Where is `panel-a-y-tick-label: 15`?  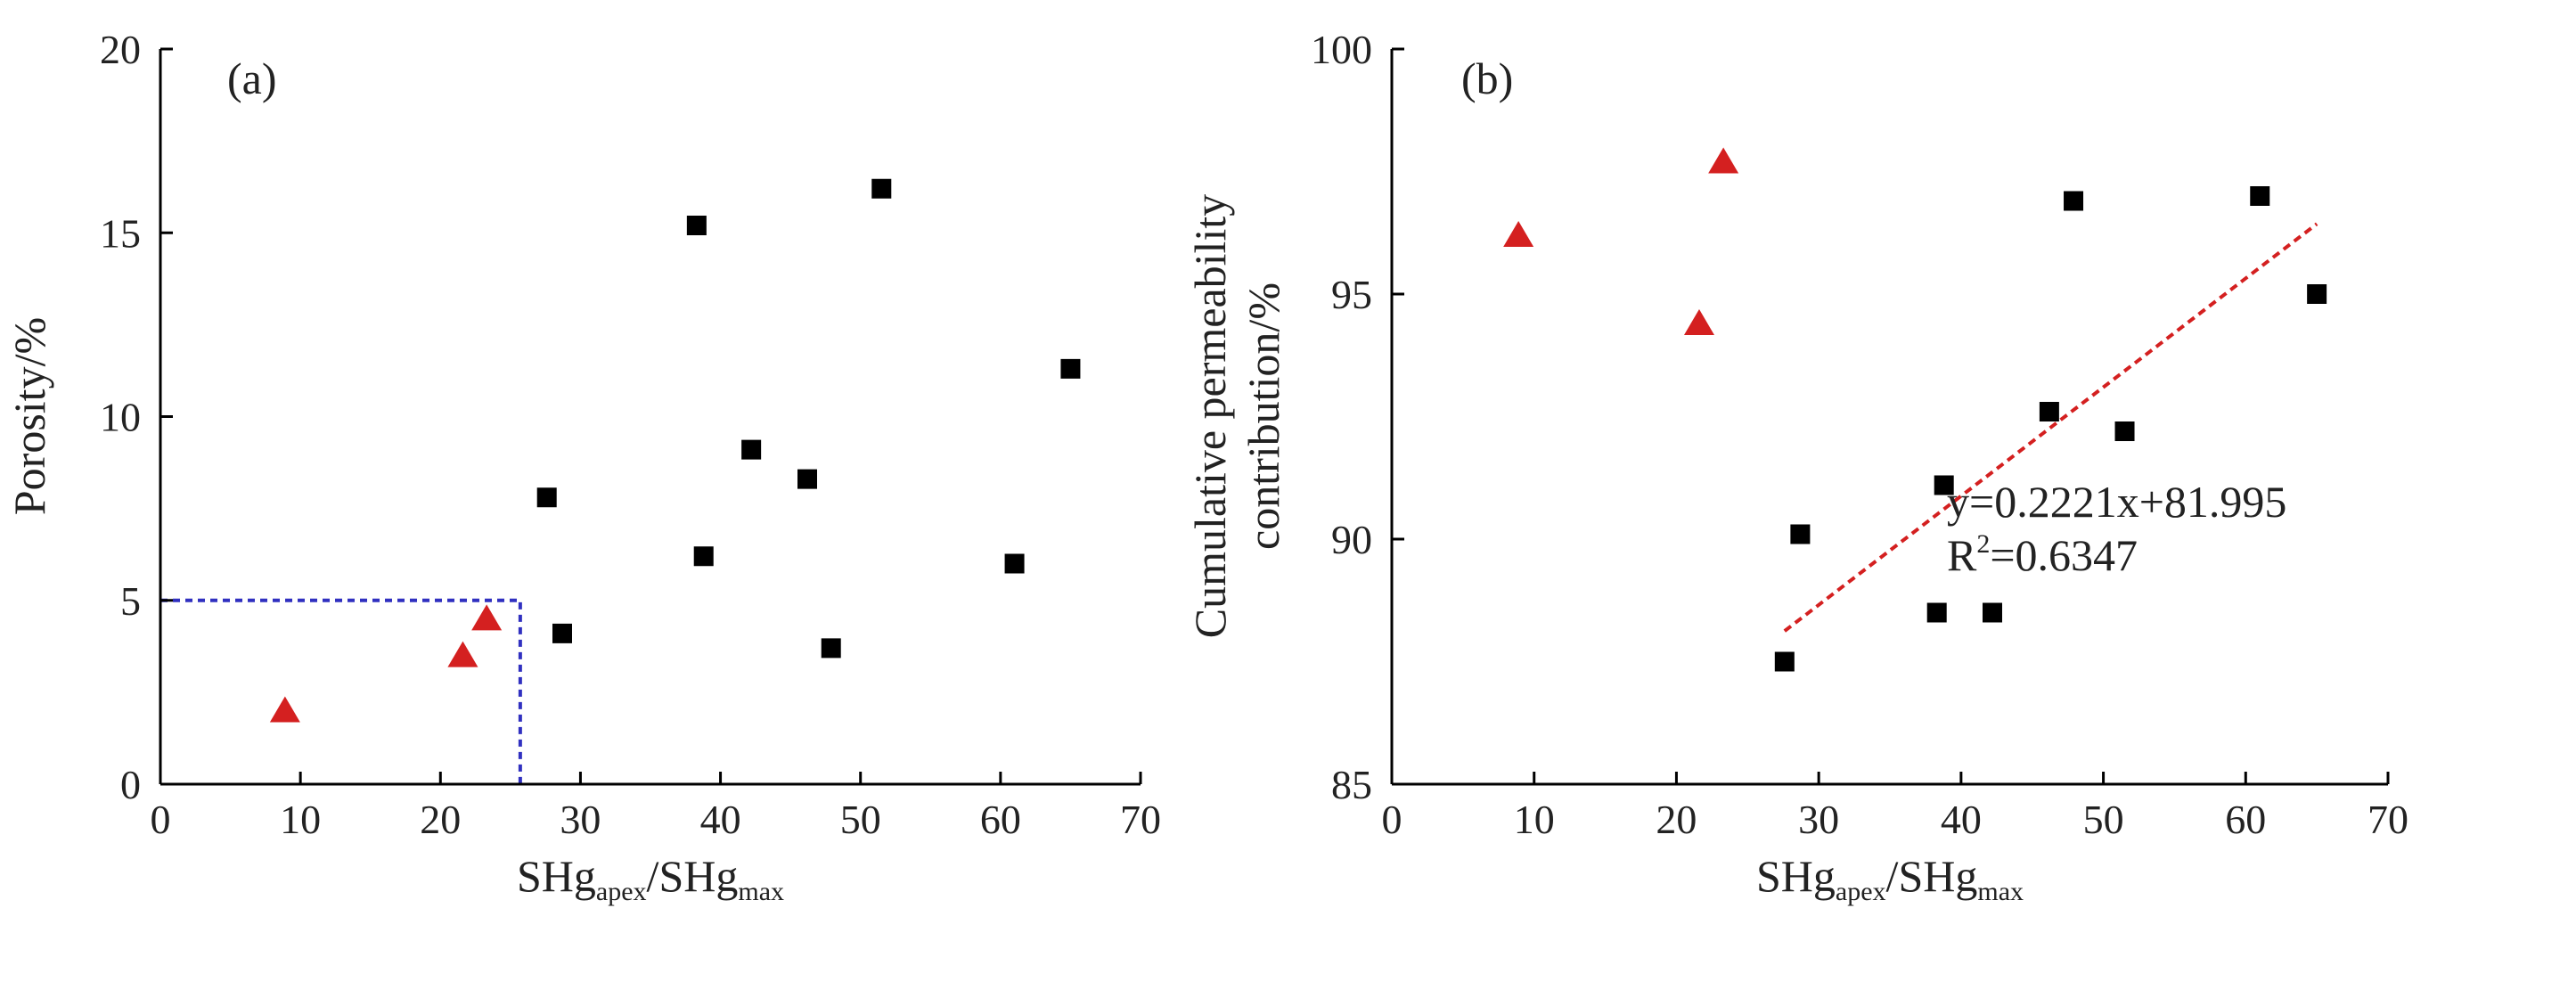
panel-a-y-tick-label: 15 is located at coordinates (120, 233).